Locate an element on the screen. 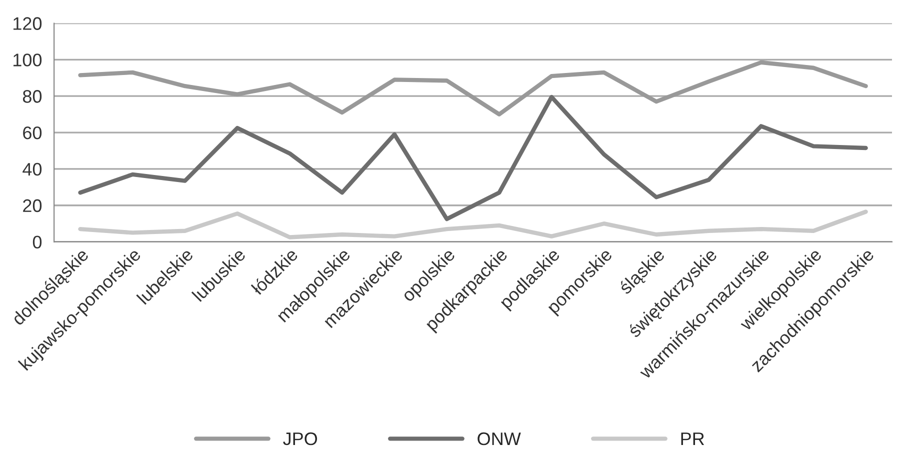 The image size is (901, 465). y-tick-label: 20 is located at coordinates (32, 205).